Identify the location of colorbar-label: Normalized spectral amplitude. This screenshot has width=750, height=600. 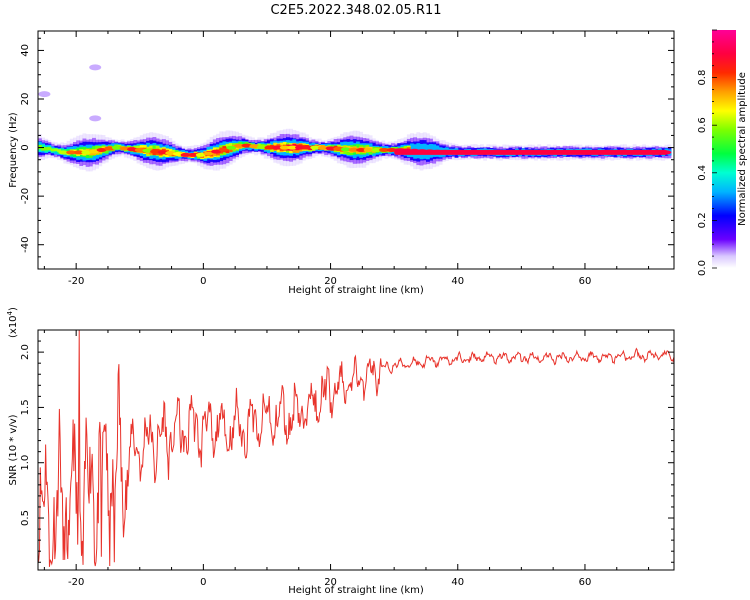
(742, 149).